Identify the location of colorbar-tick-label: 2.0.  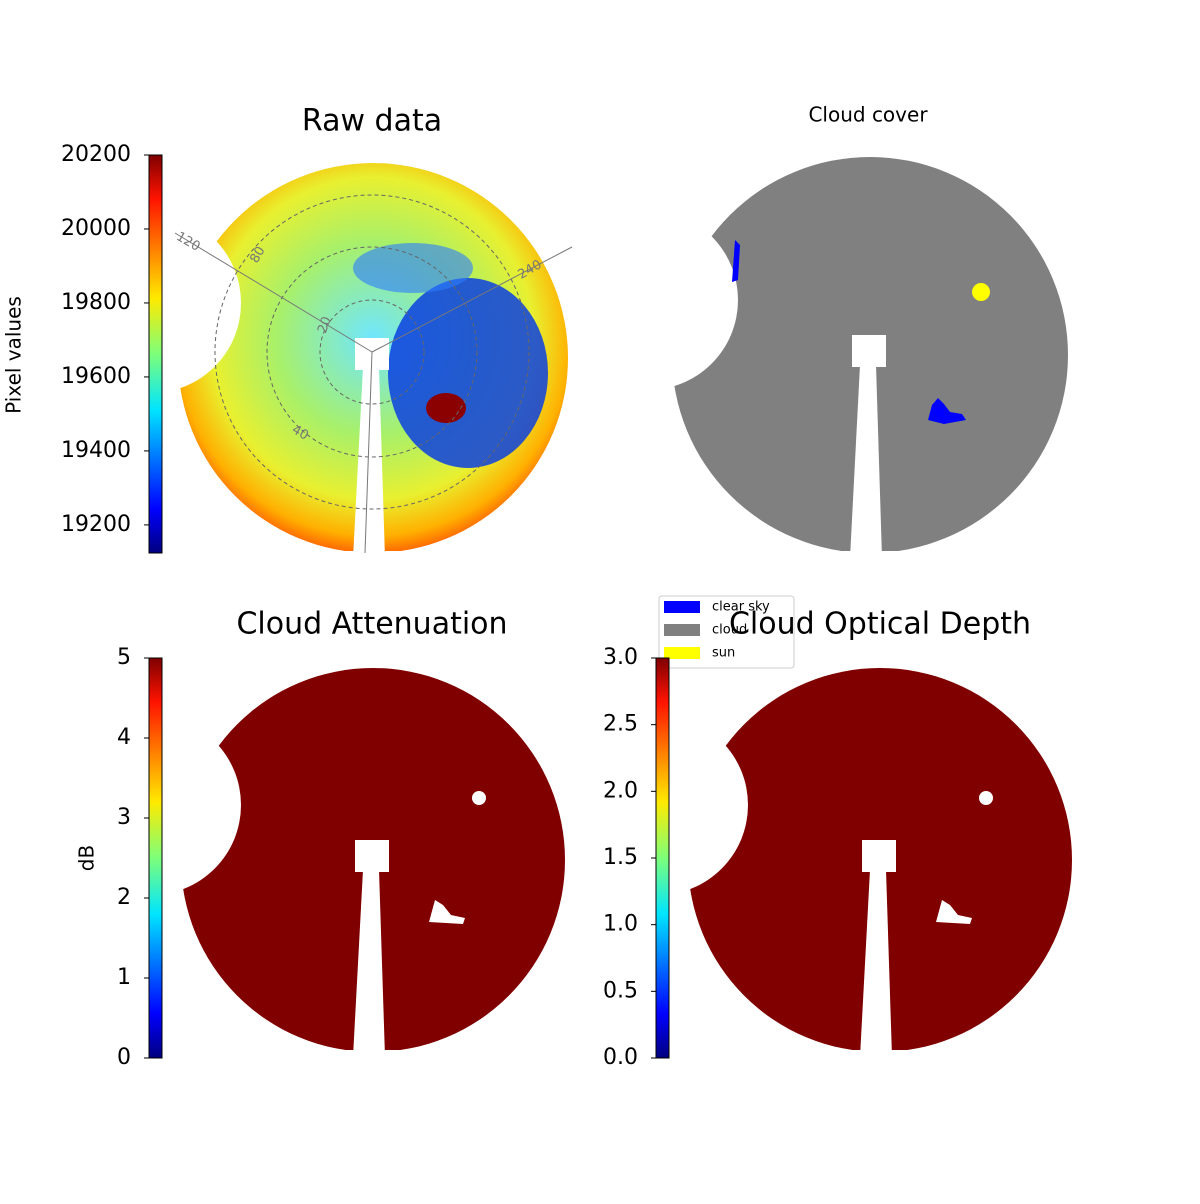
(620, 790).